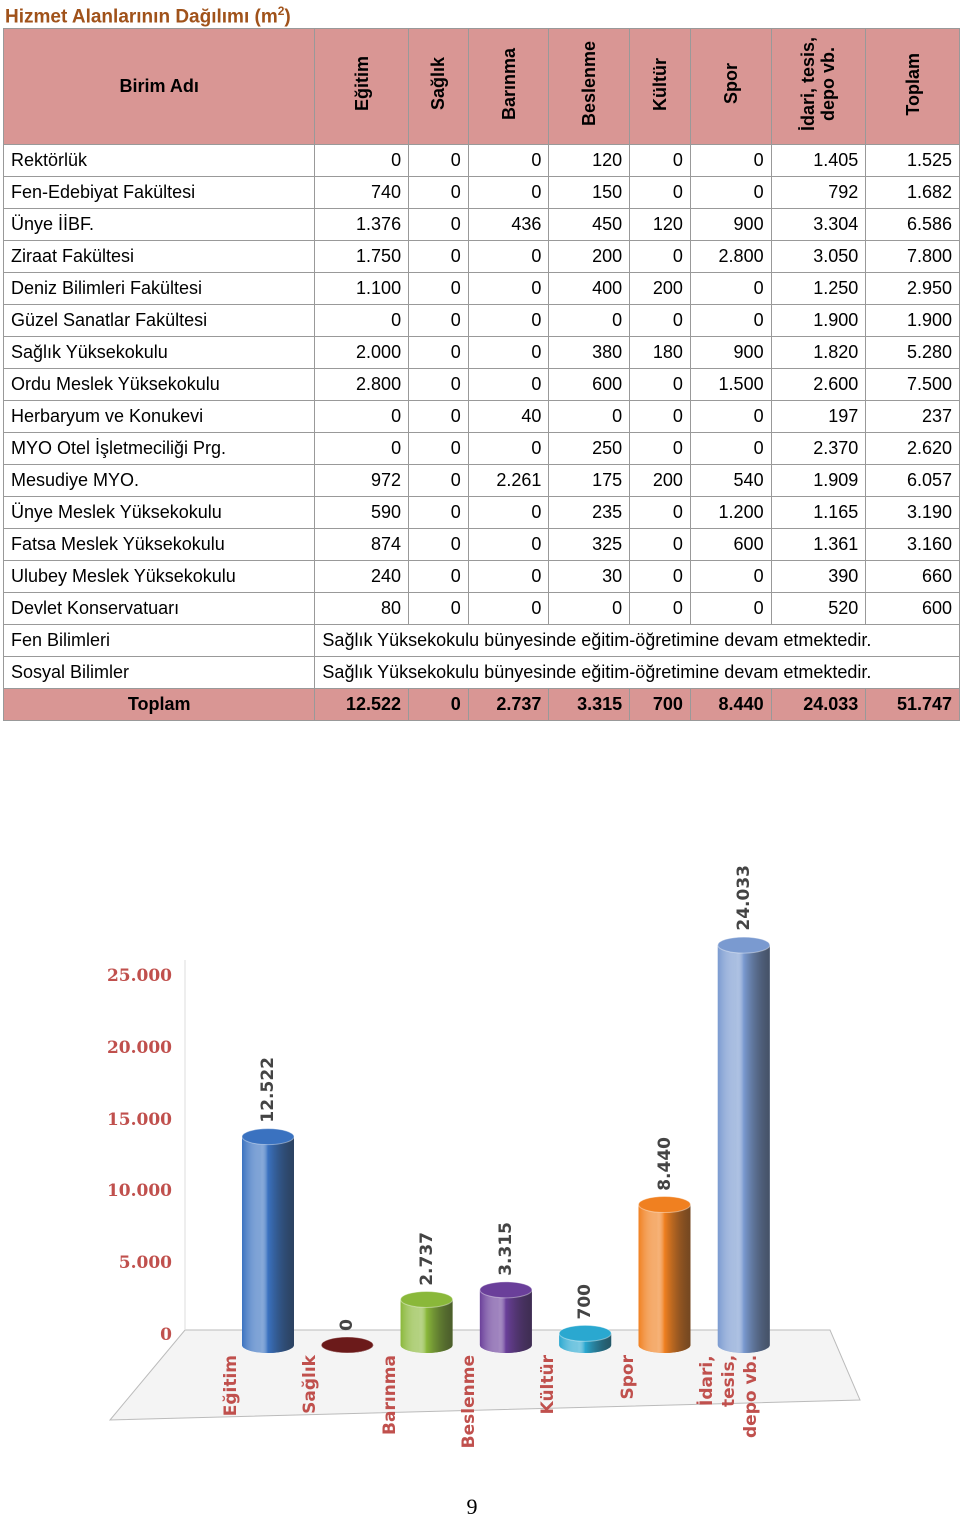  I want to click on cell: Ordu Meslek Yüksekokulu, so click(159, 384).